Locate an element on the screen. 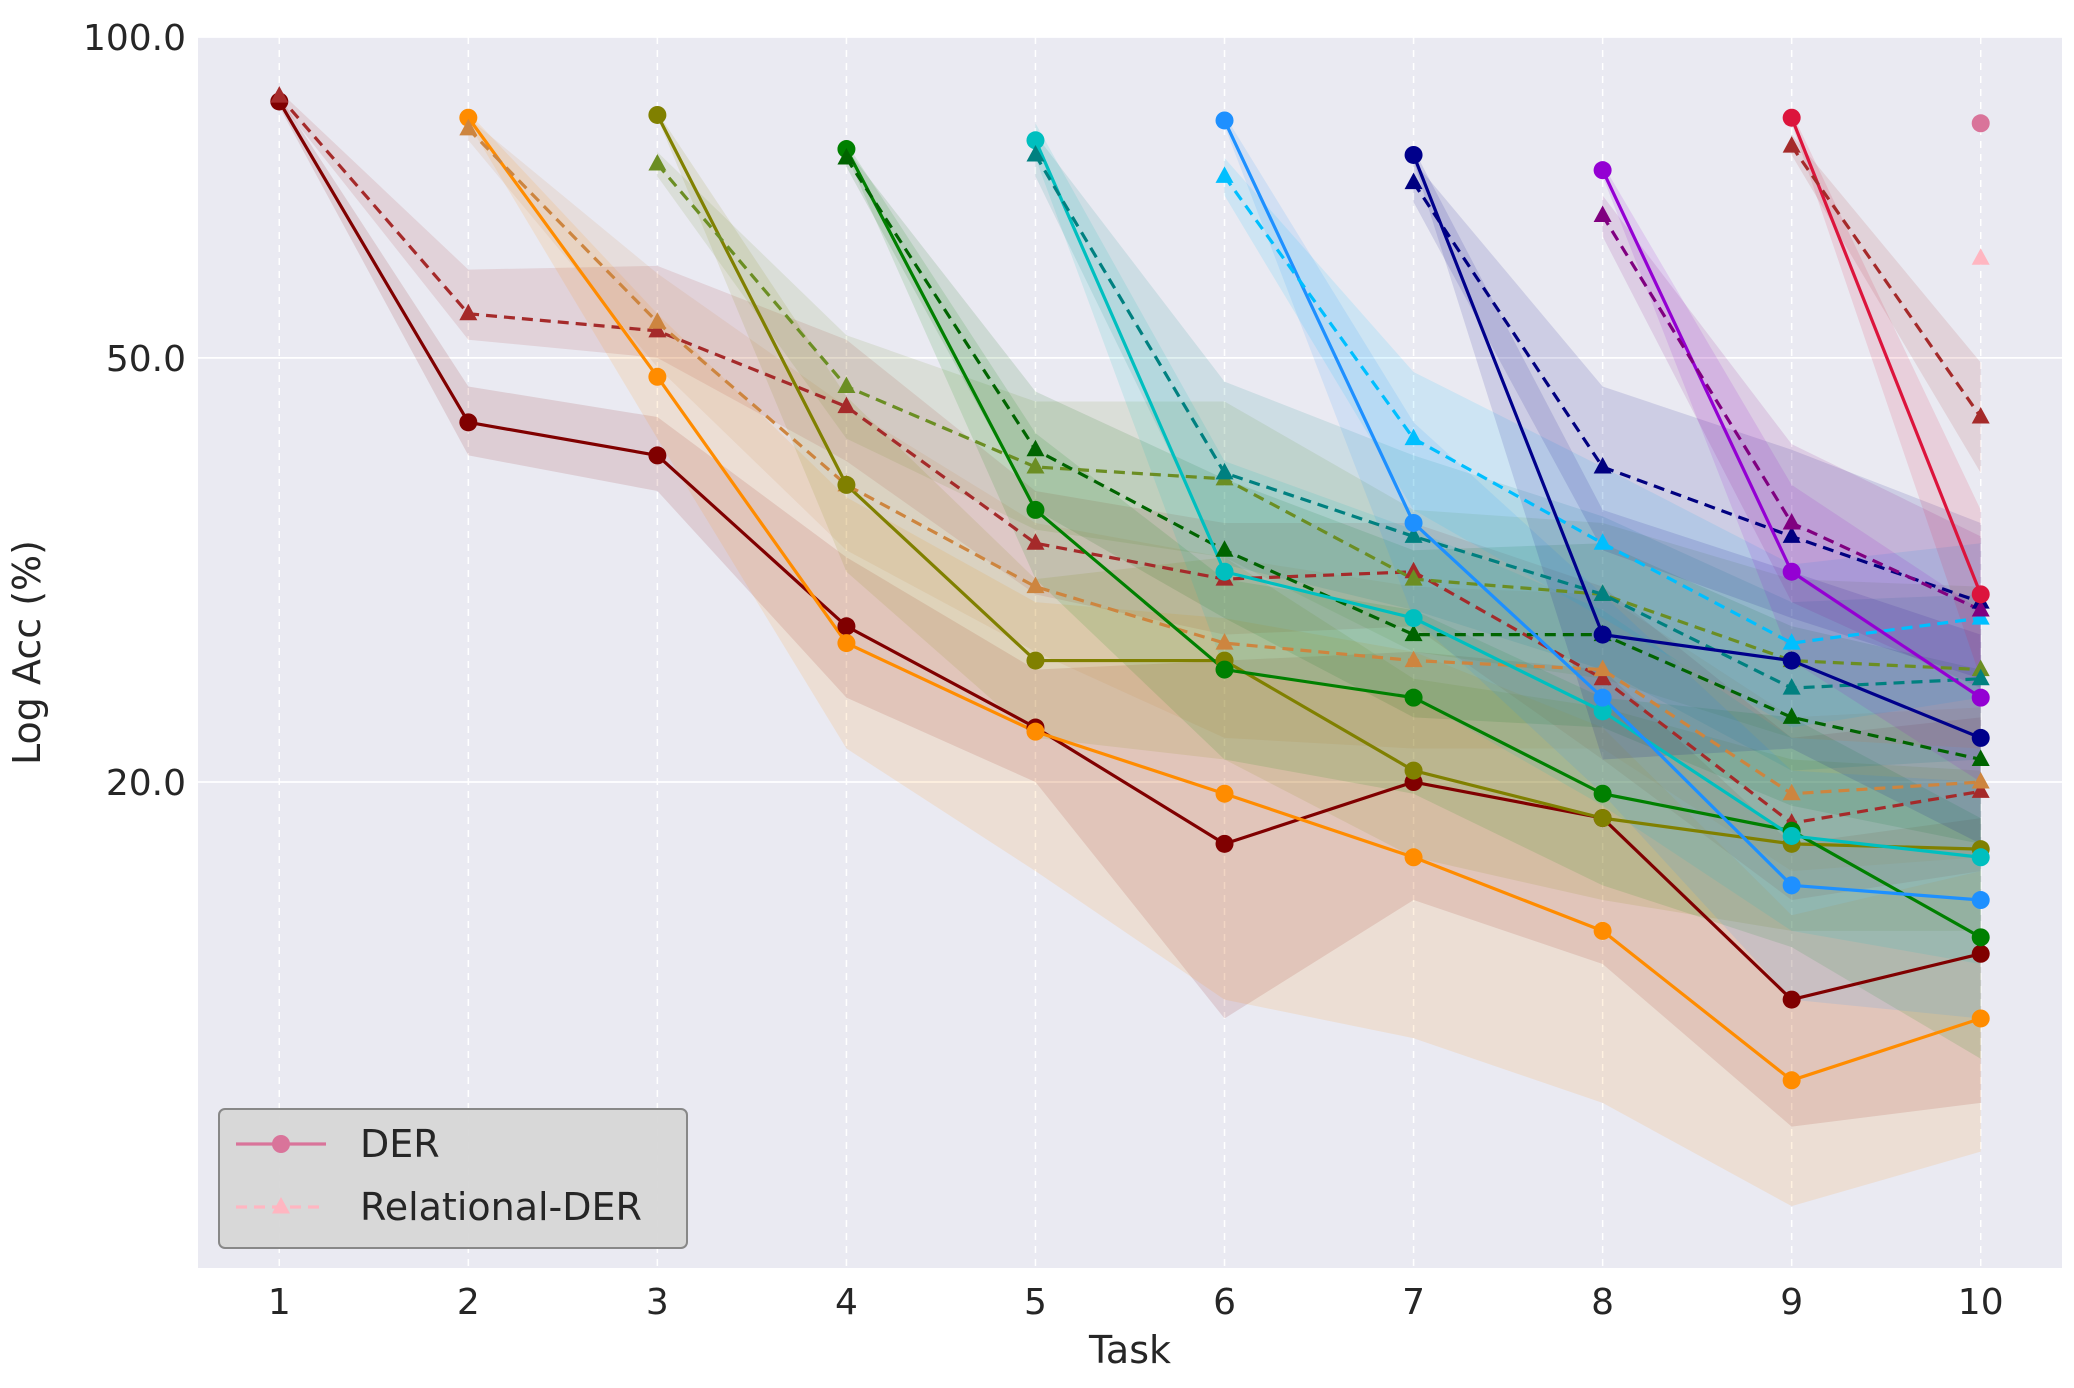 This screenshot has width=2074, height=1388. y-tick-label: 20.0 is located at coordinates (146, 783).